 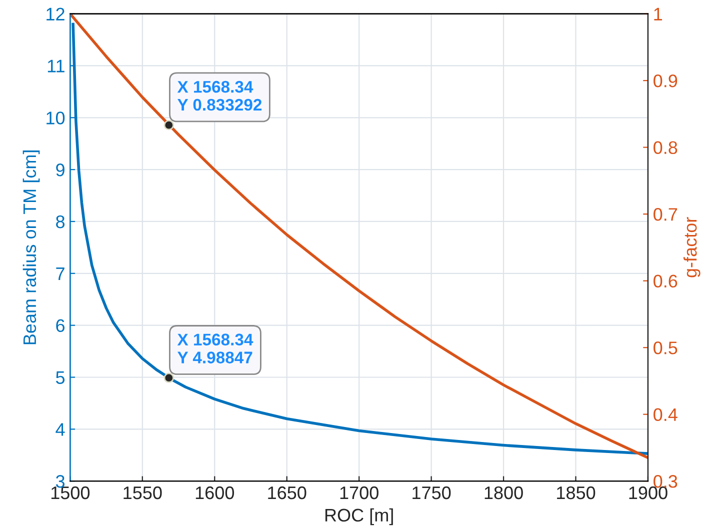 What do you see at coordinates (60, 377) in the screenshot?
I see `y-tick-label: 5` at bounding box center [60, 377].